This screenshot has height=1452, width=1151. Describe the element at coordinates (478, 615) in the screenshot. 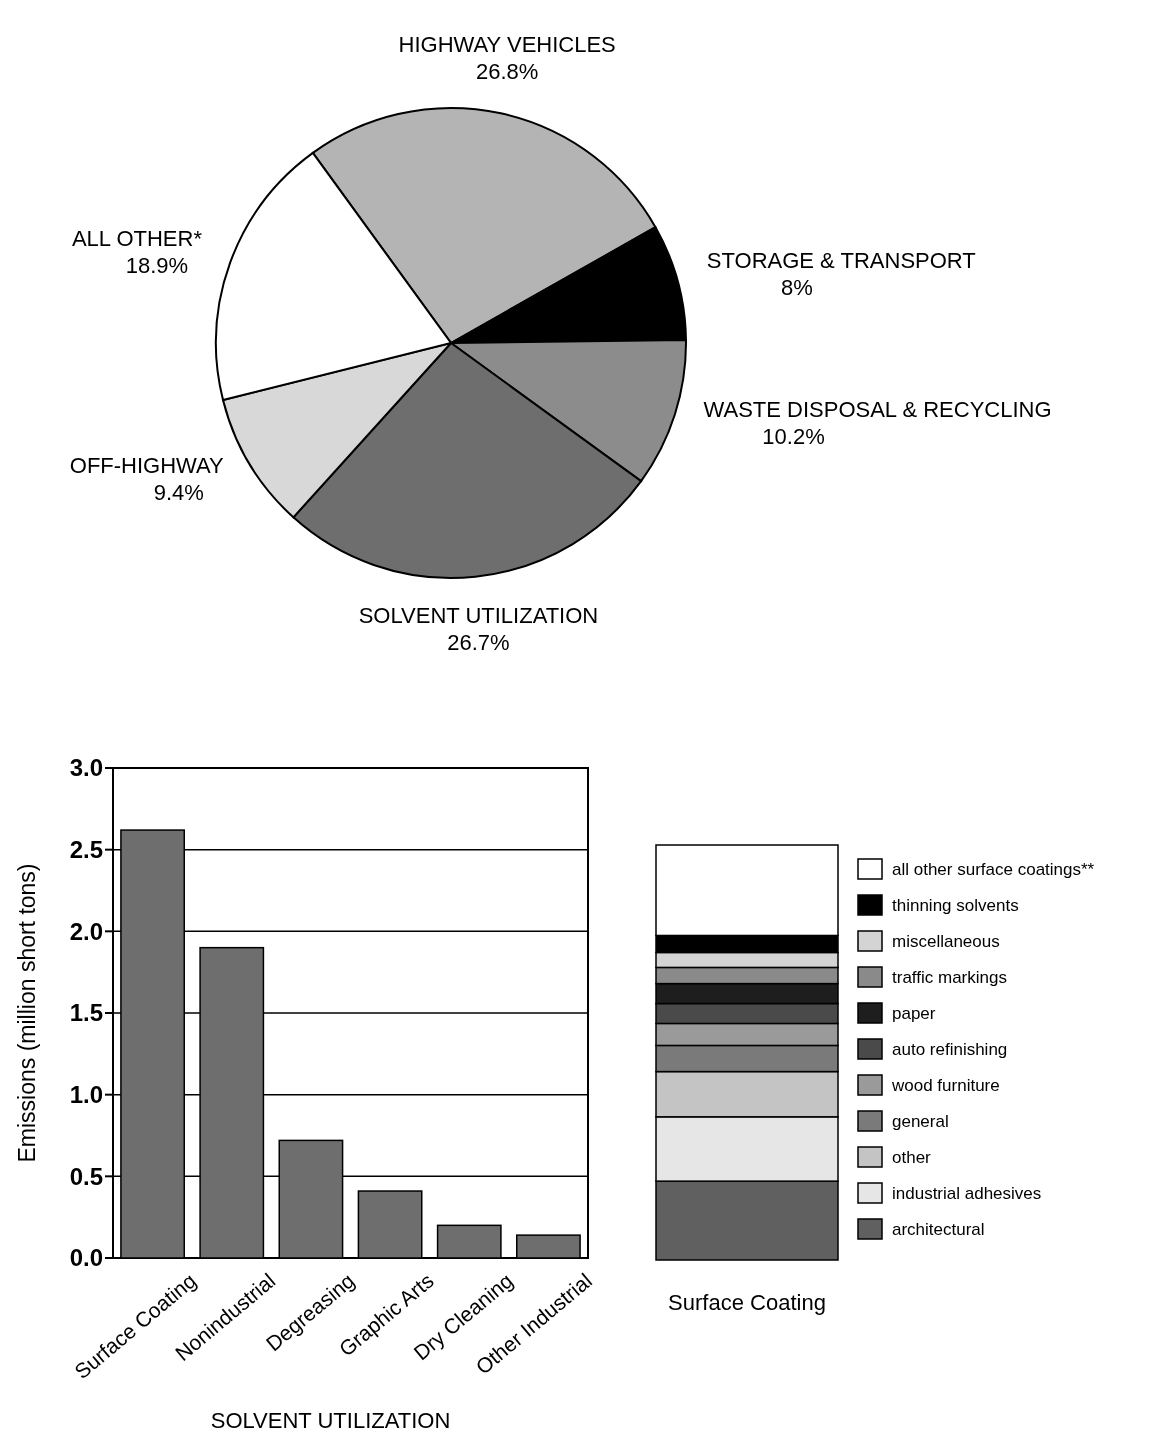

I see `slice-label: SOLVENT UTILIZATION` at that location.